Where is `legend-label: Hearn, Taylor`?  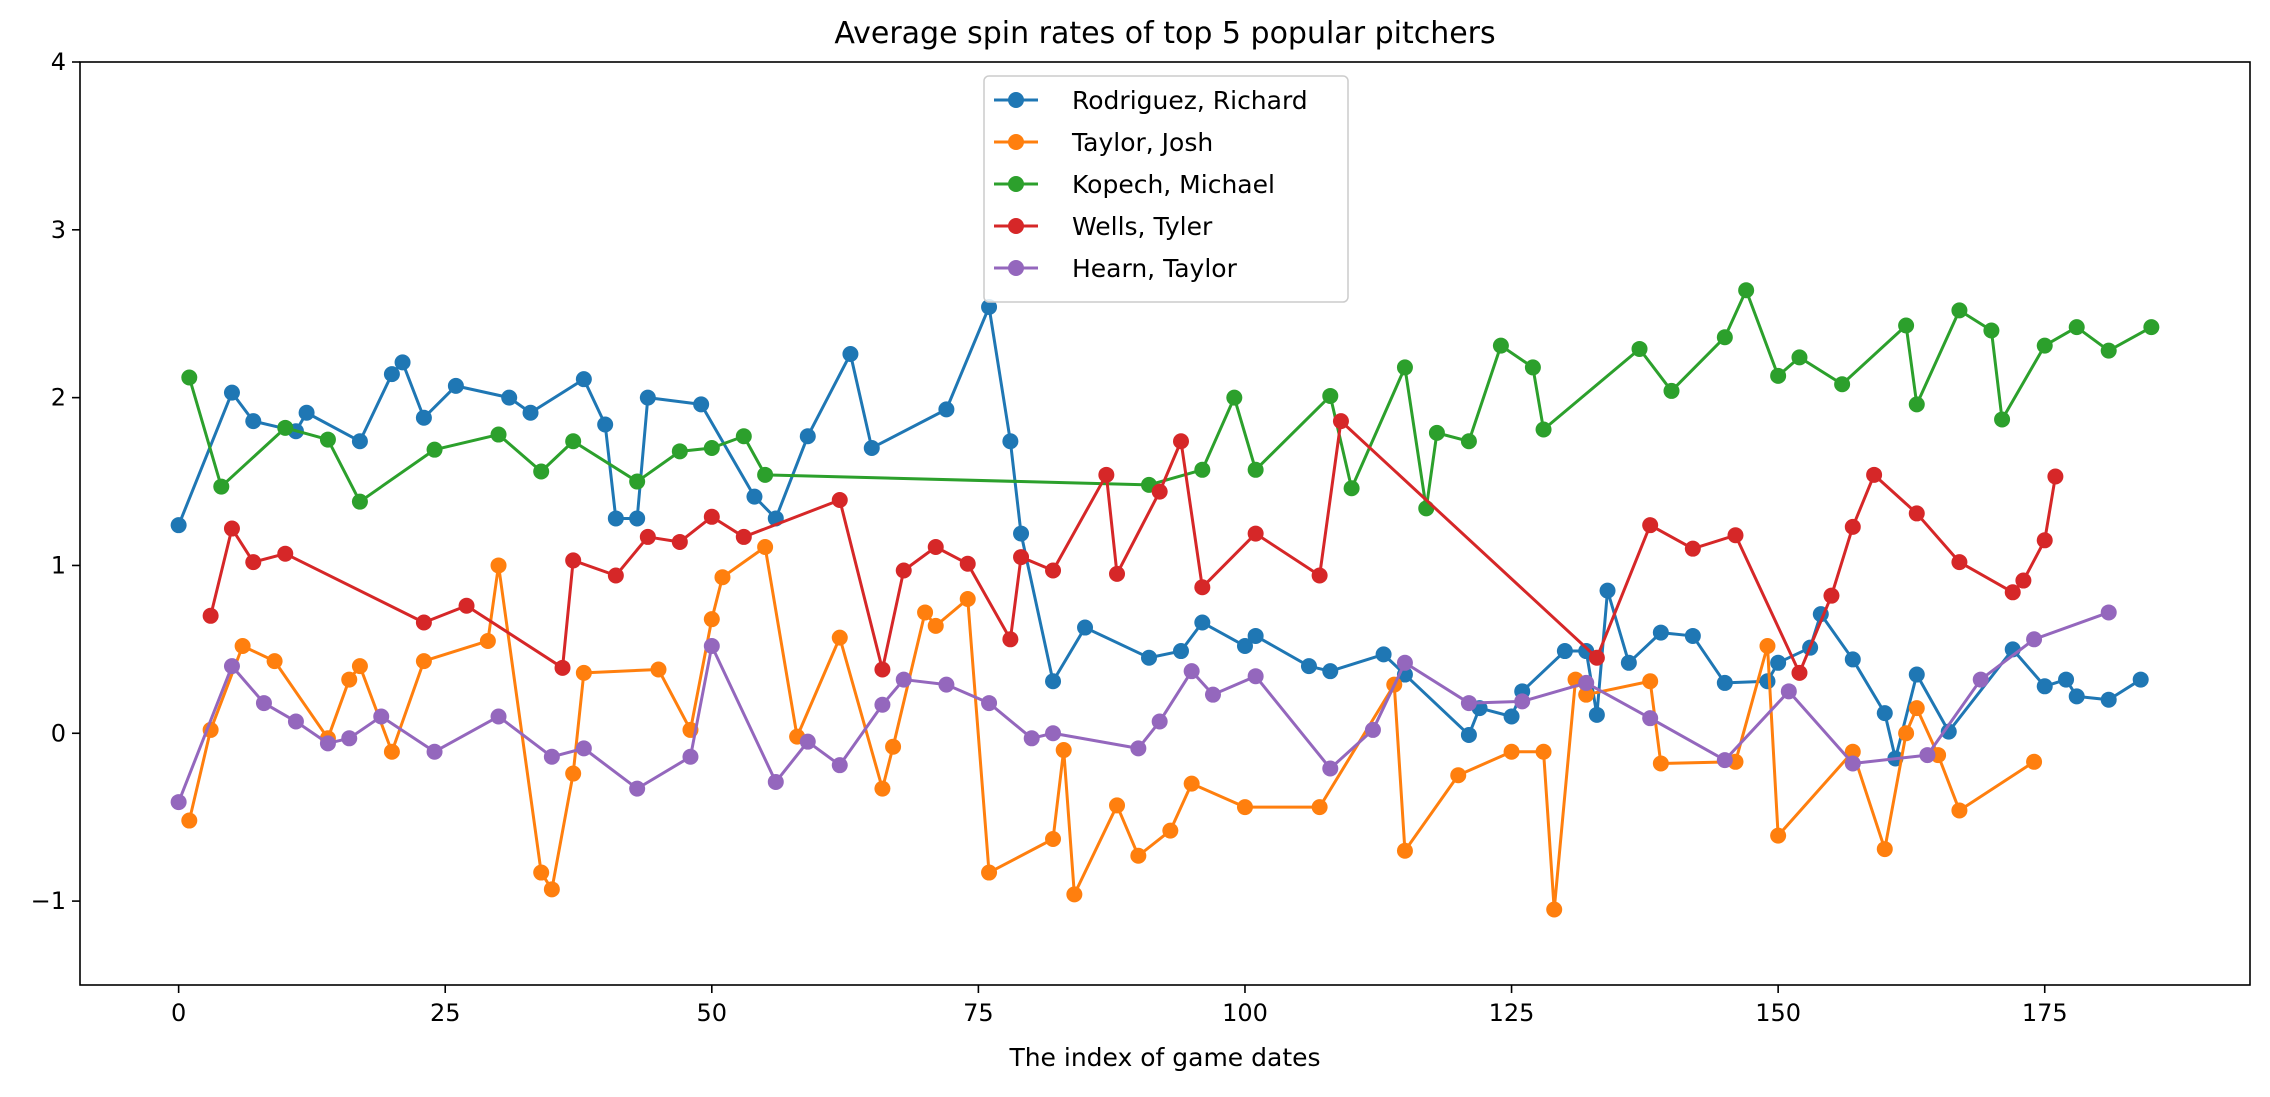 legend-label: Hearn, Taylor is located at coordinates (1155, 268).